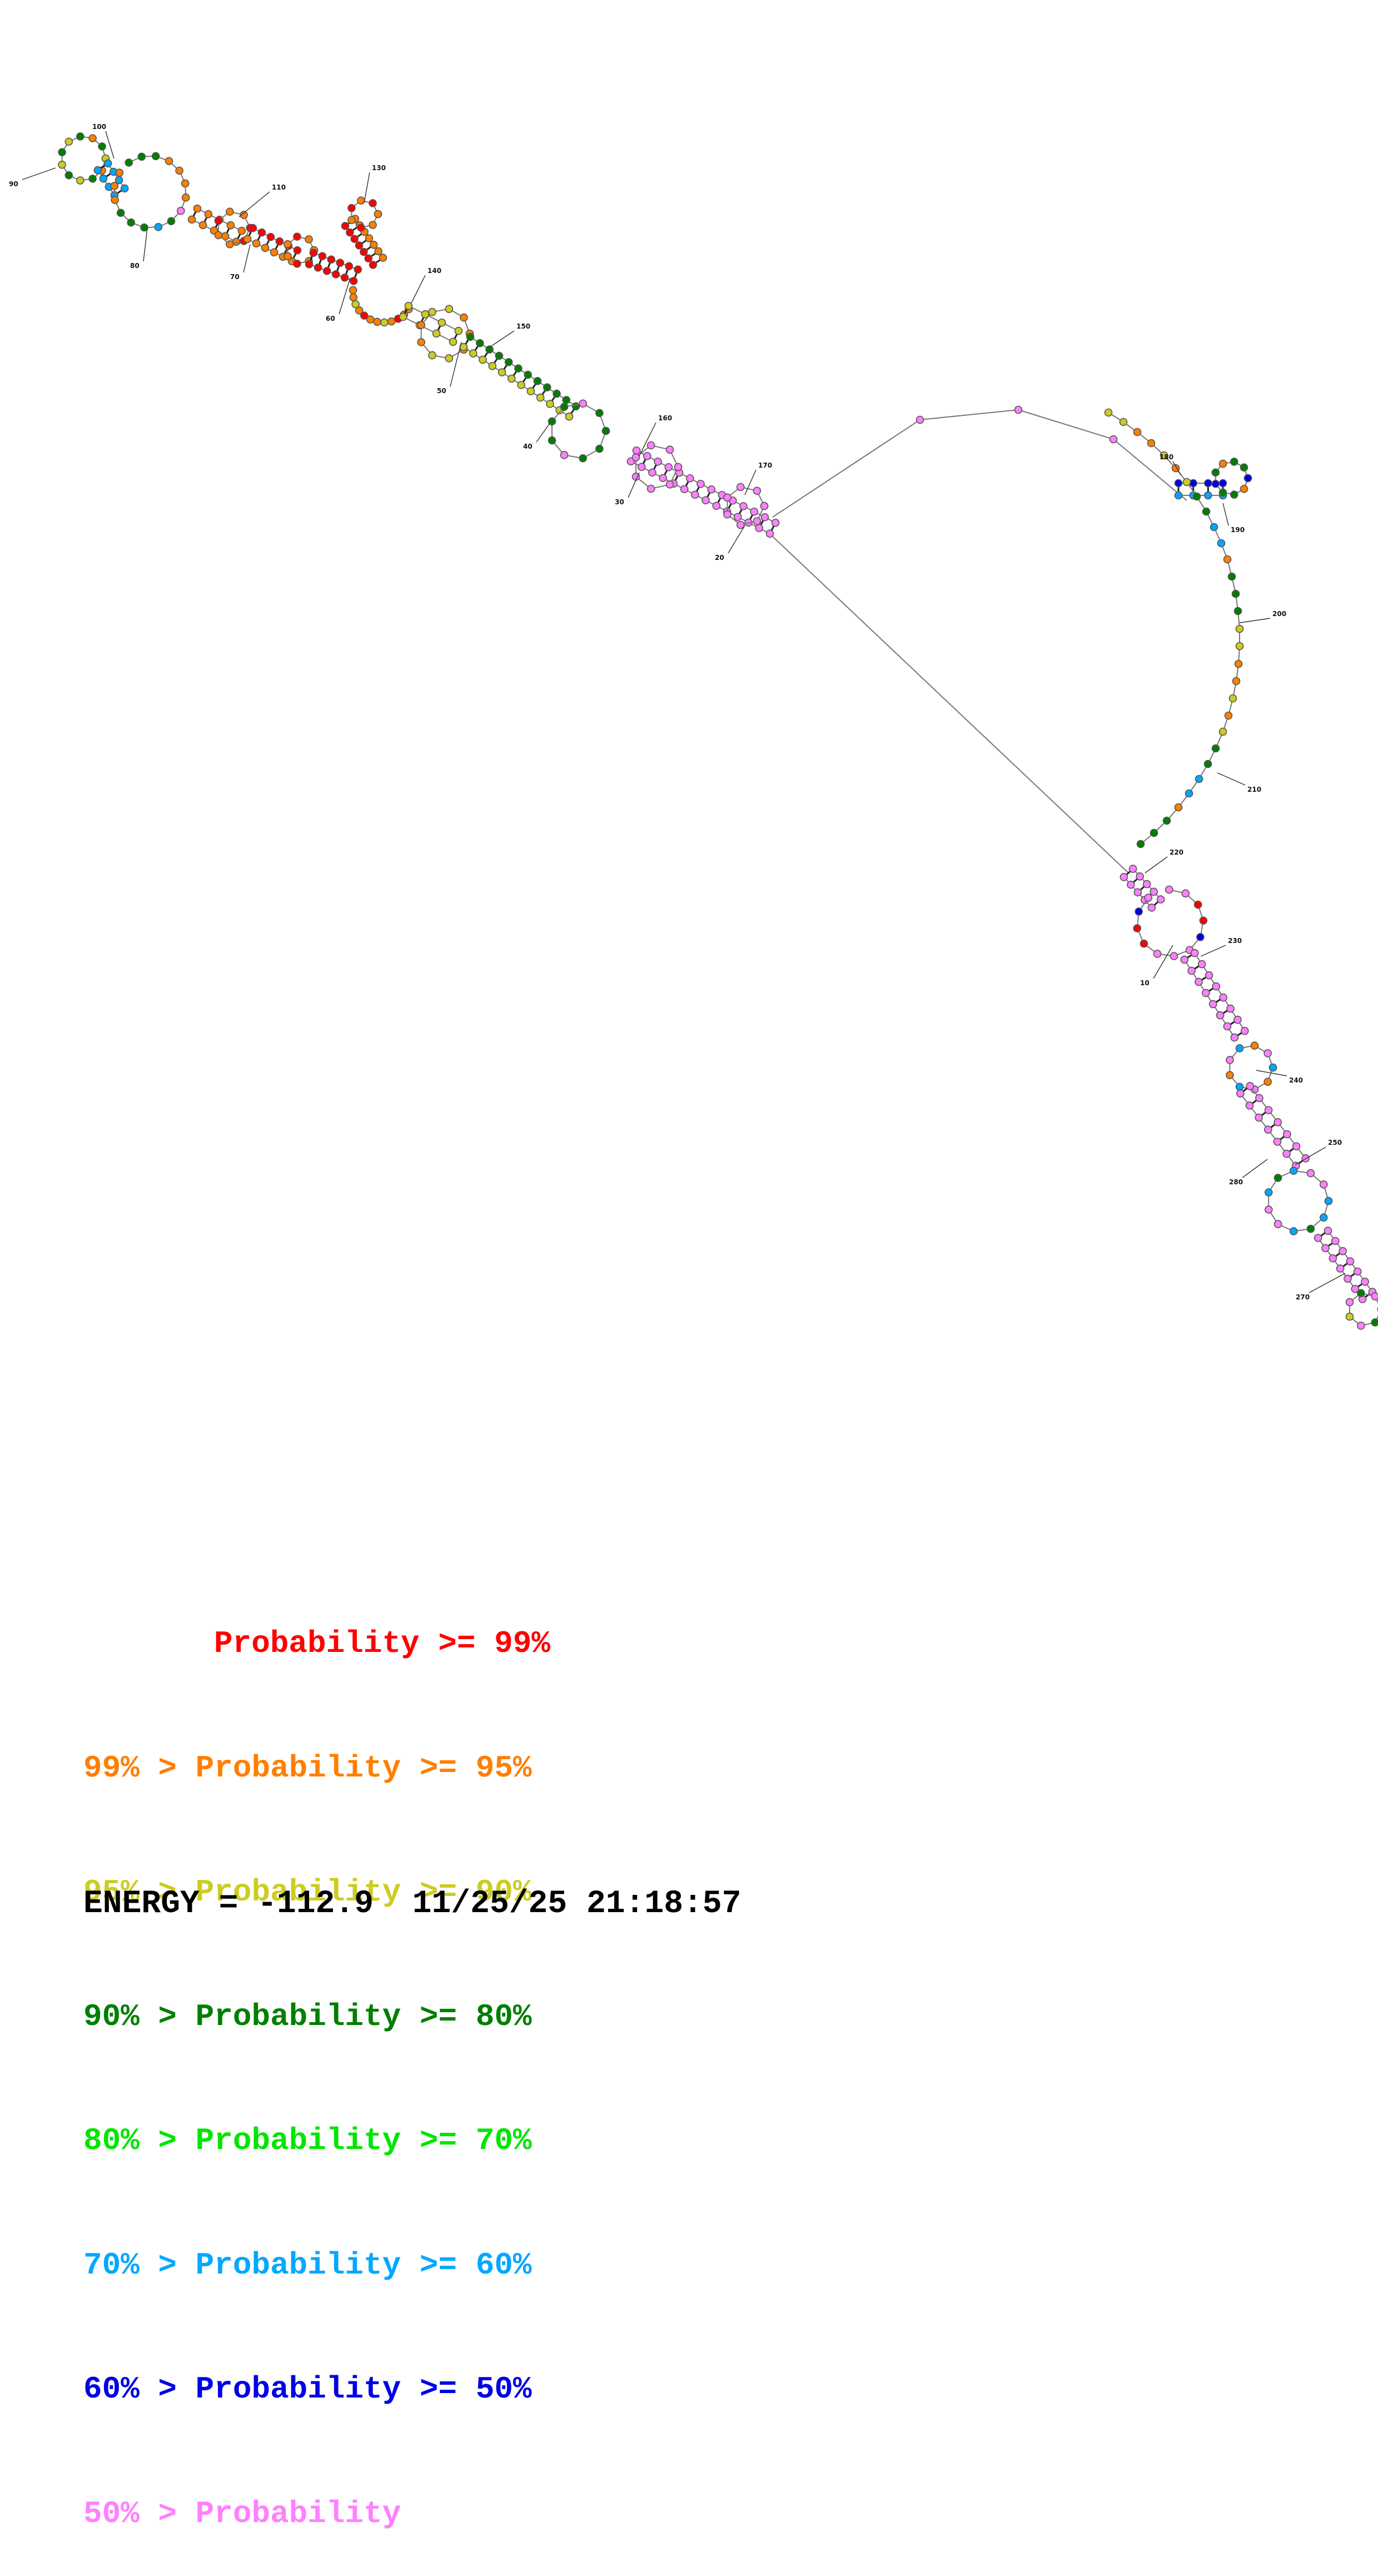  What do you see at coordinates (139, 2265) in the screenshot?
I see `legend-prefix: 70% >` at bounding box center [139, 2265].